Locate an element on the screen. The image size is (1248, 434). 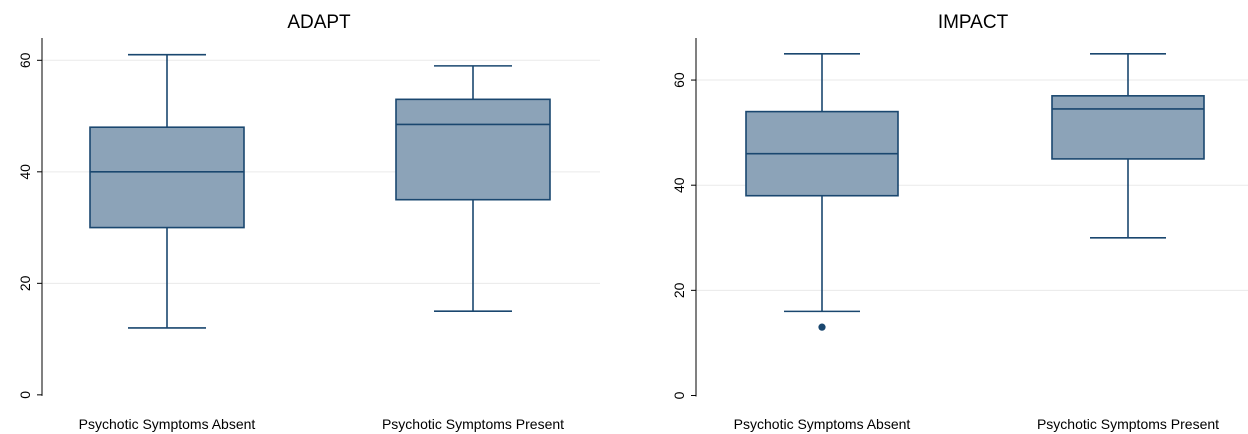
adapt-y-tick-label: 0 is located at coordinates (25, 395).